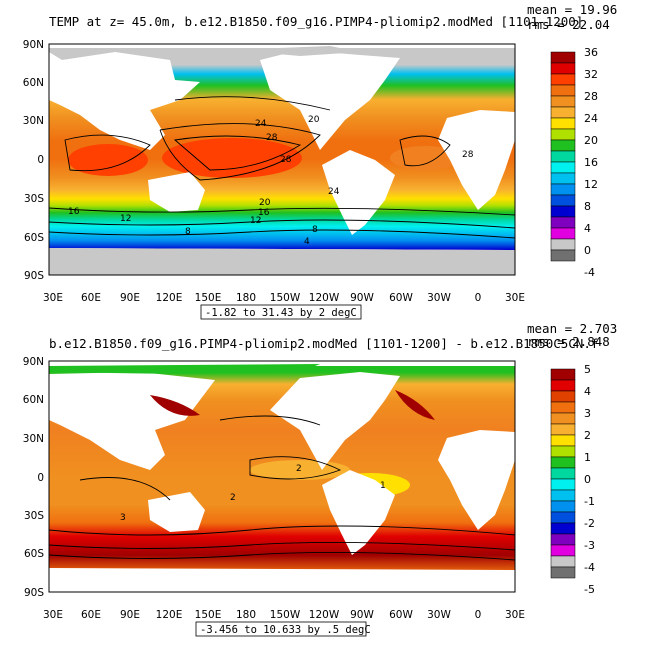 The height and width of the screenshot is (647, 647). I want to click on arctic-anomaly, so click(184, 369).